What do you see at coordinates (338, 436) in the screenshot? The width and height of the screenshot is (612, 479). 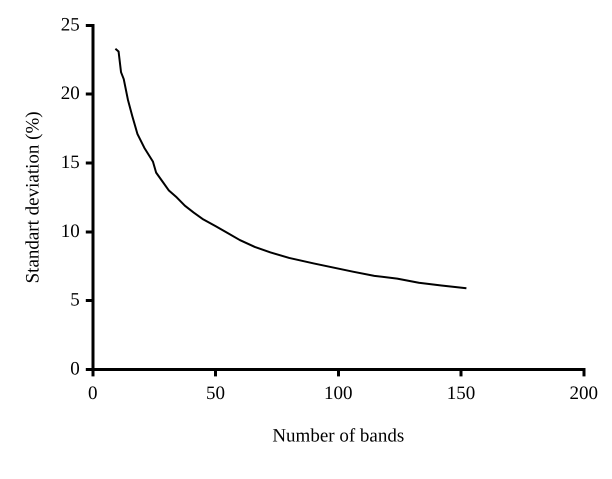 I see `x-axis-title: Number of bands` at bounding box center [338, 436].